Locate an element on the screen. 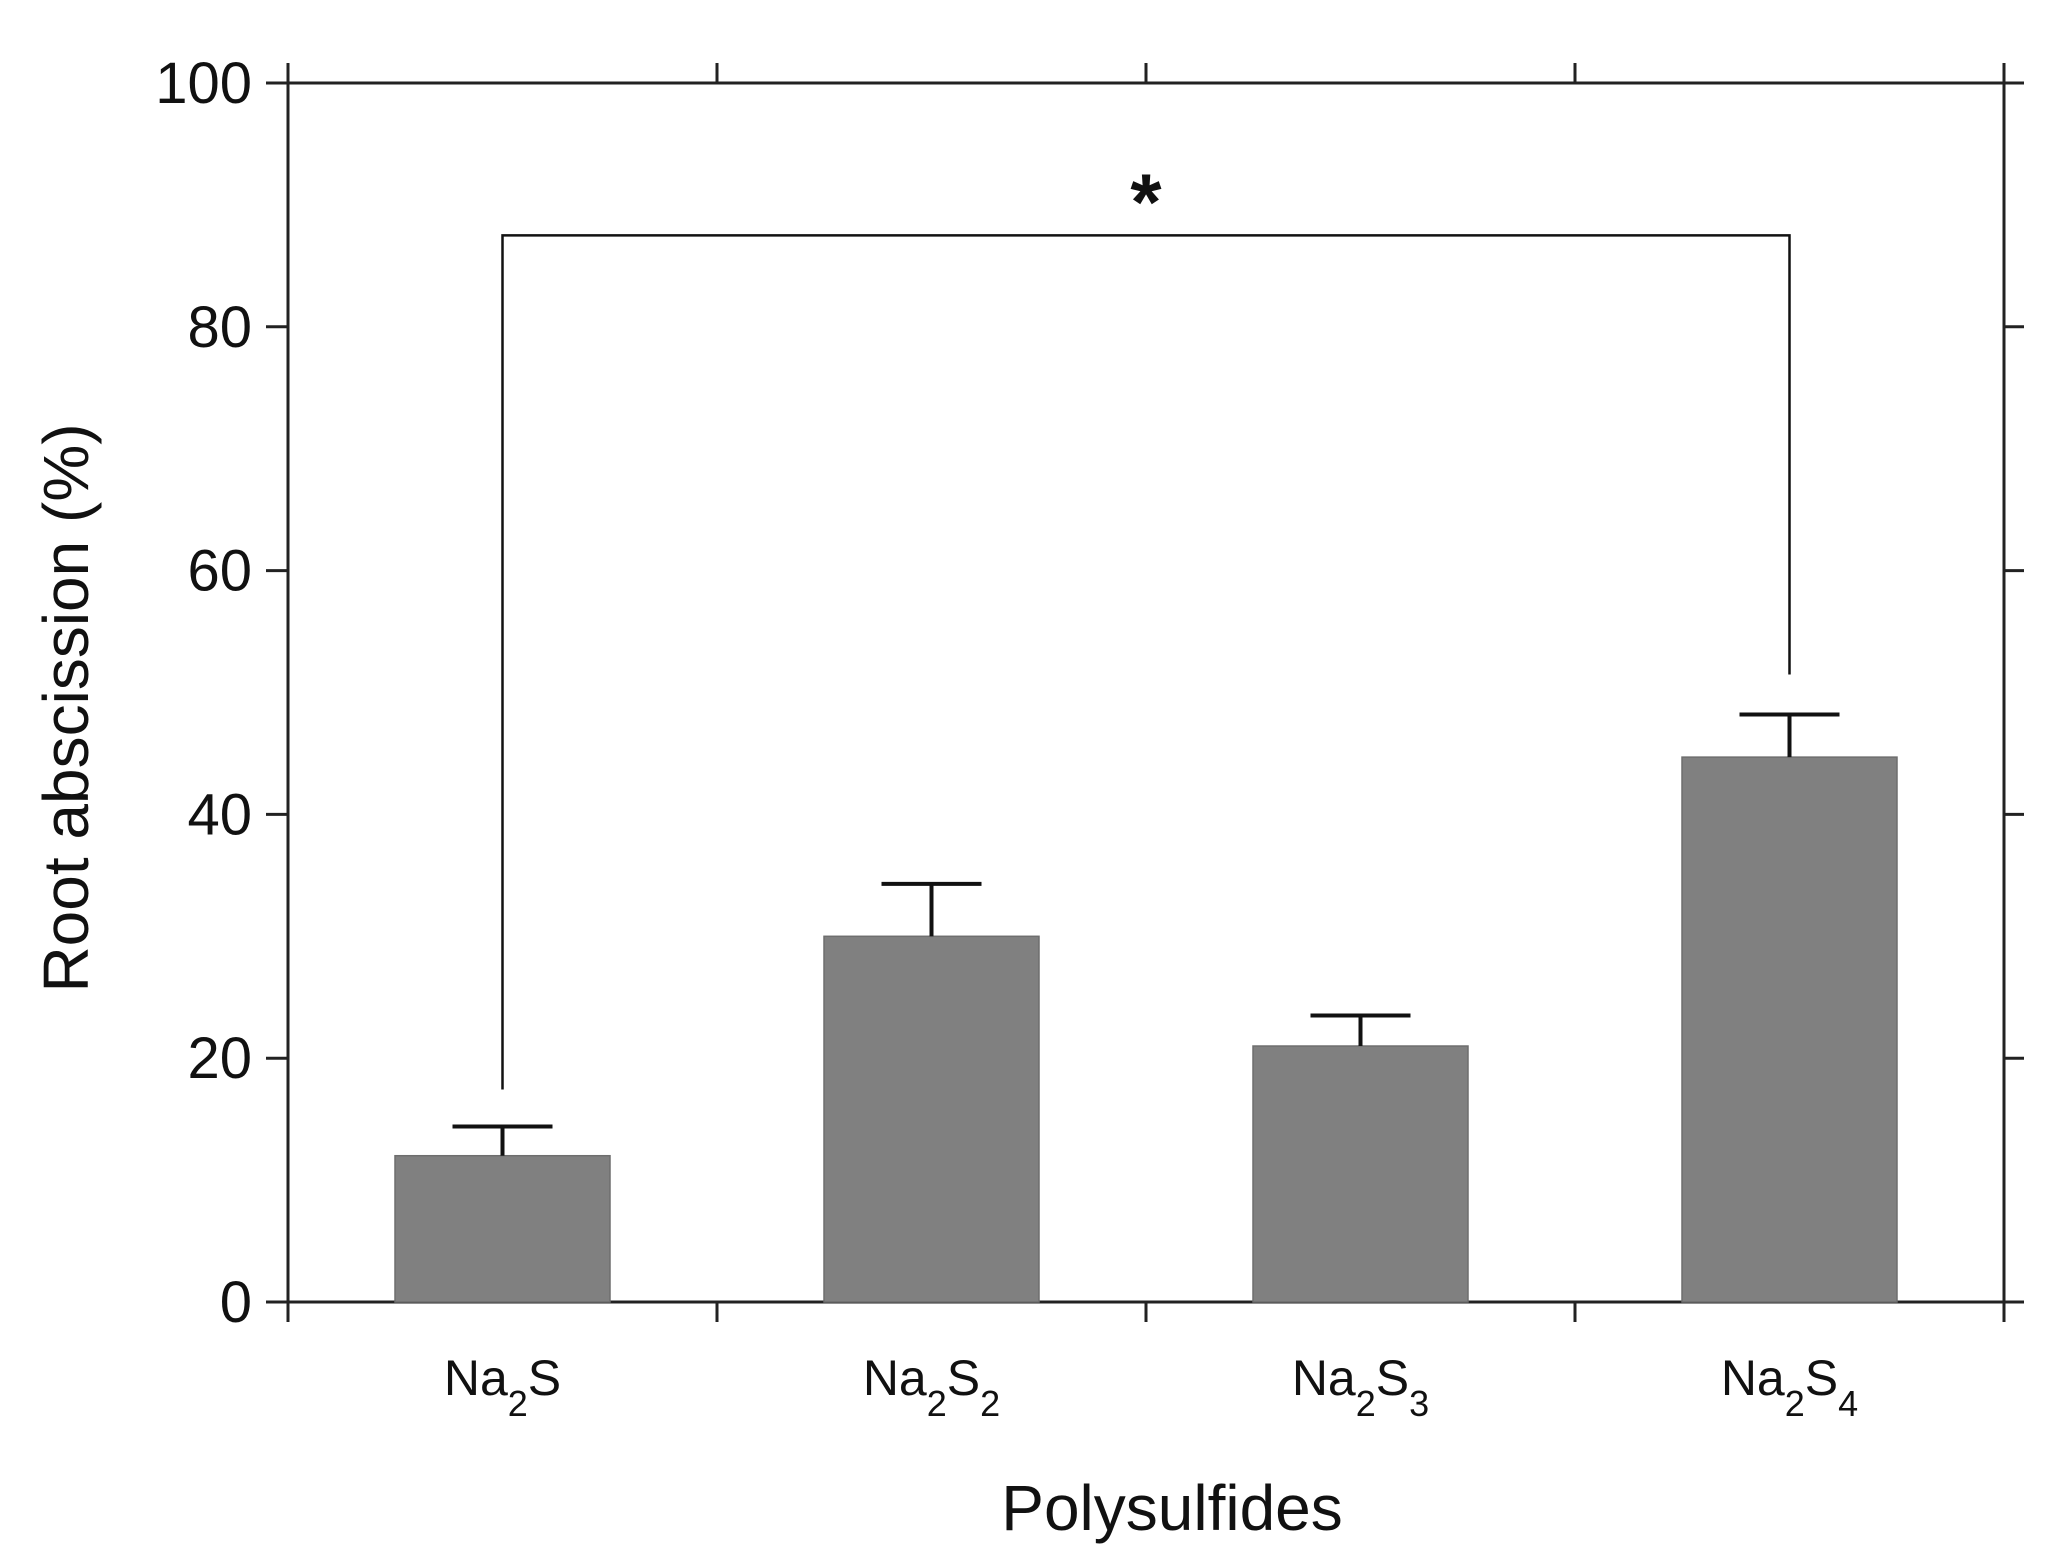 The height and width of the screenshot is (1563, 2057). y-tick-label-0: 0 is located at coordinates (236, 1302).